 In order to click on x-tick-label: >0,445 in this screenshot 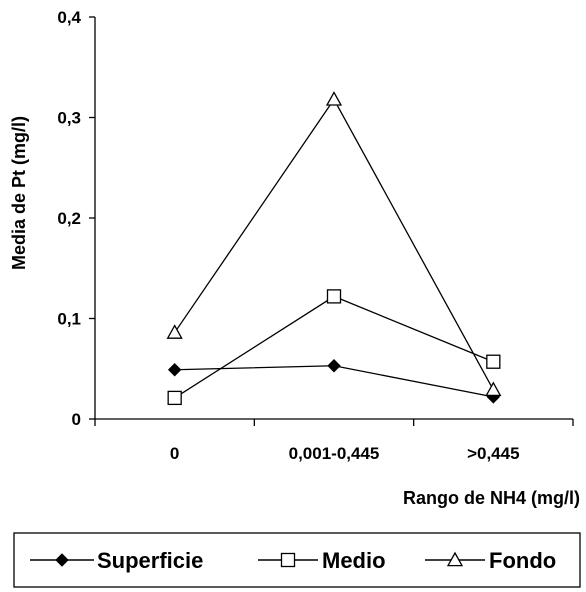, I will do `click(493, 453)`.